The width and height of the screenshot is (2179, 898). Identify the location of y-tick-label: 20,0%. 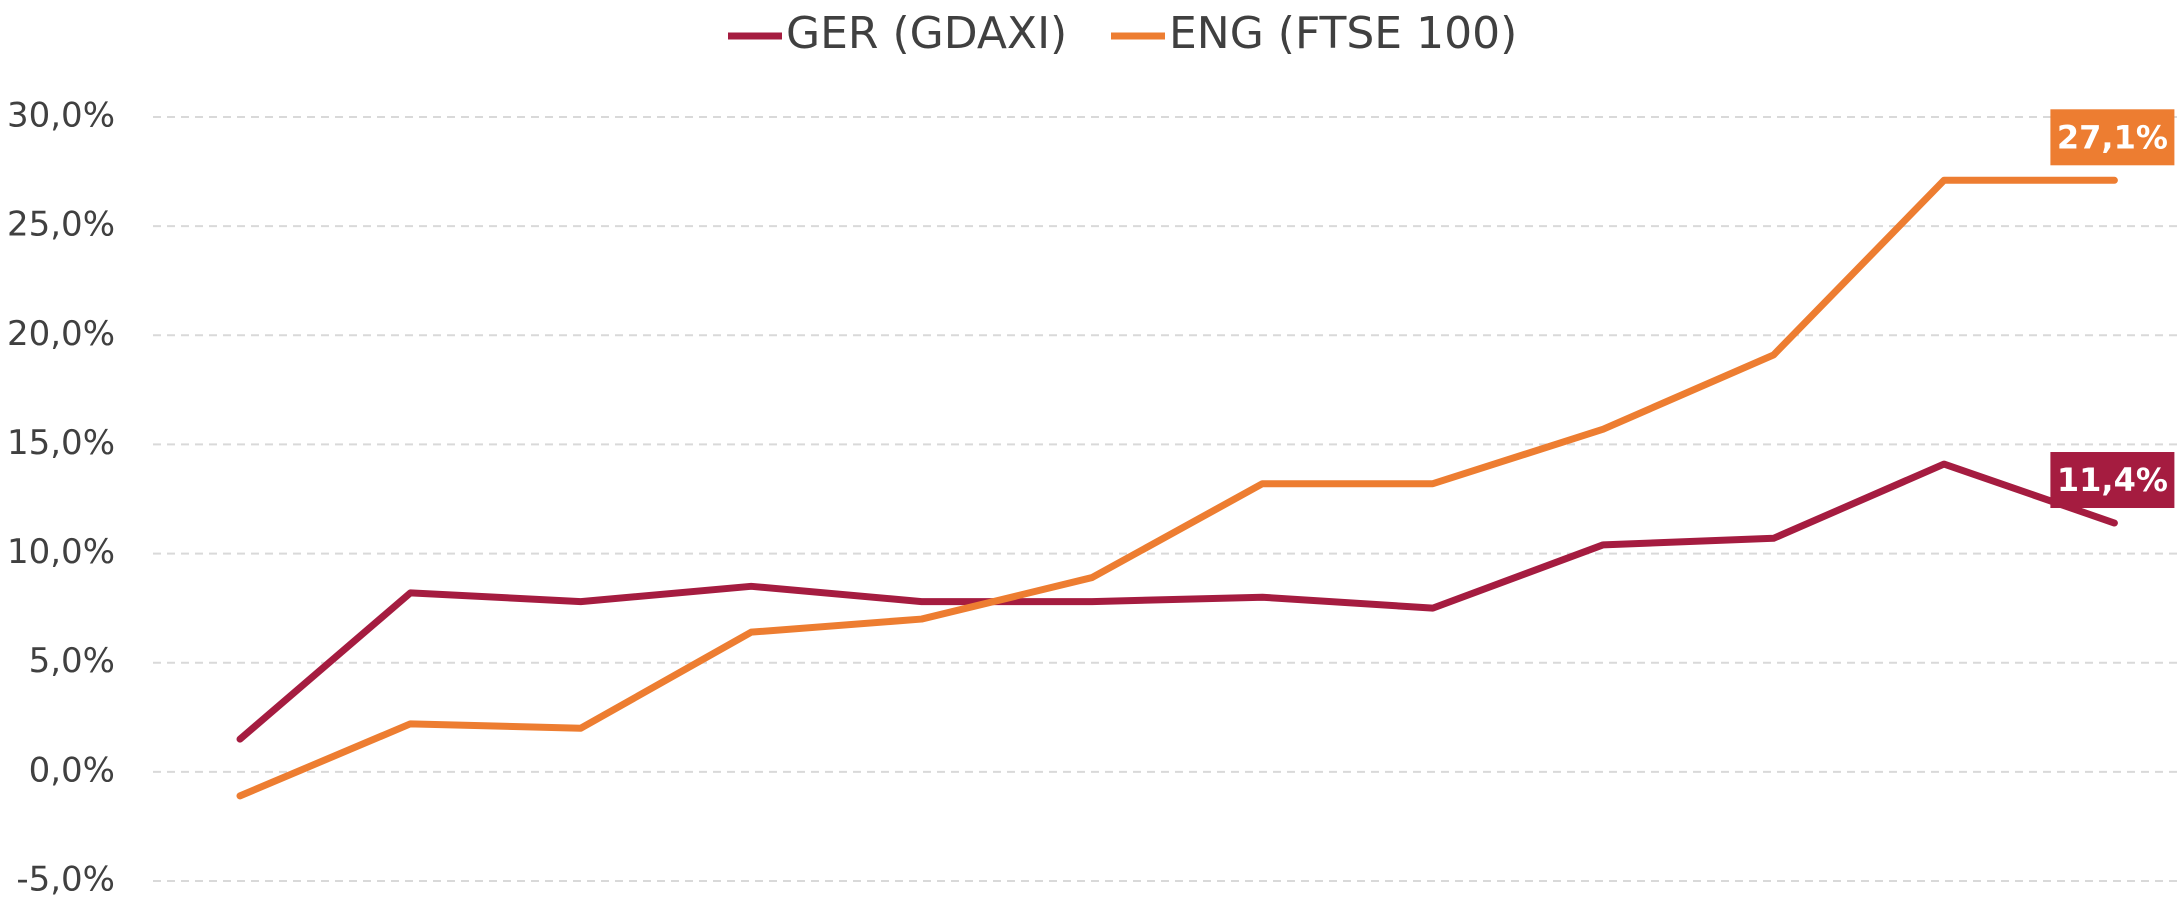
(61, 334).